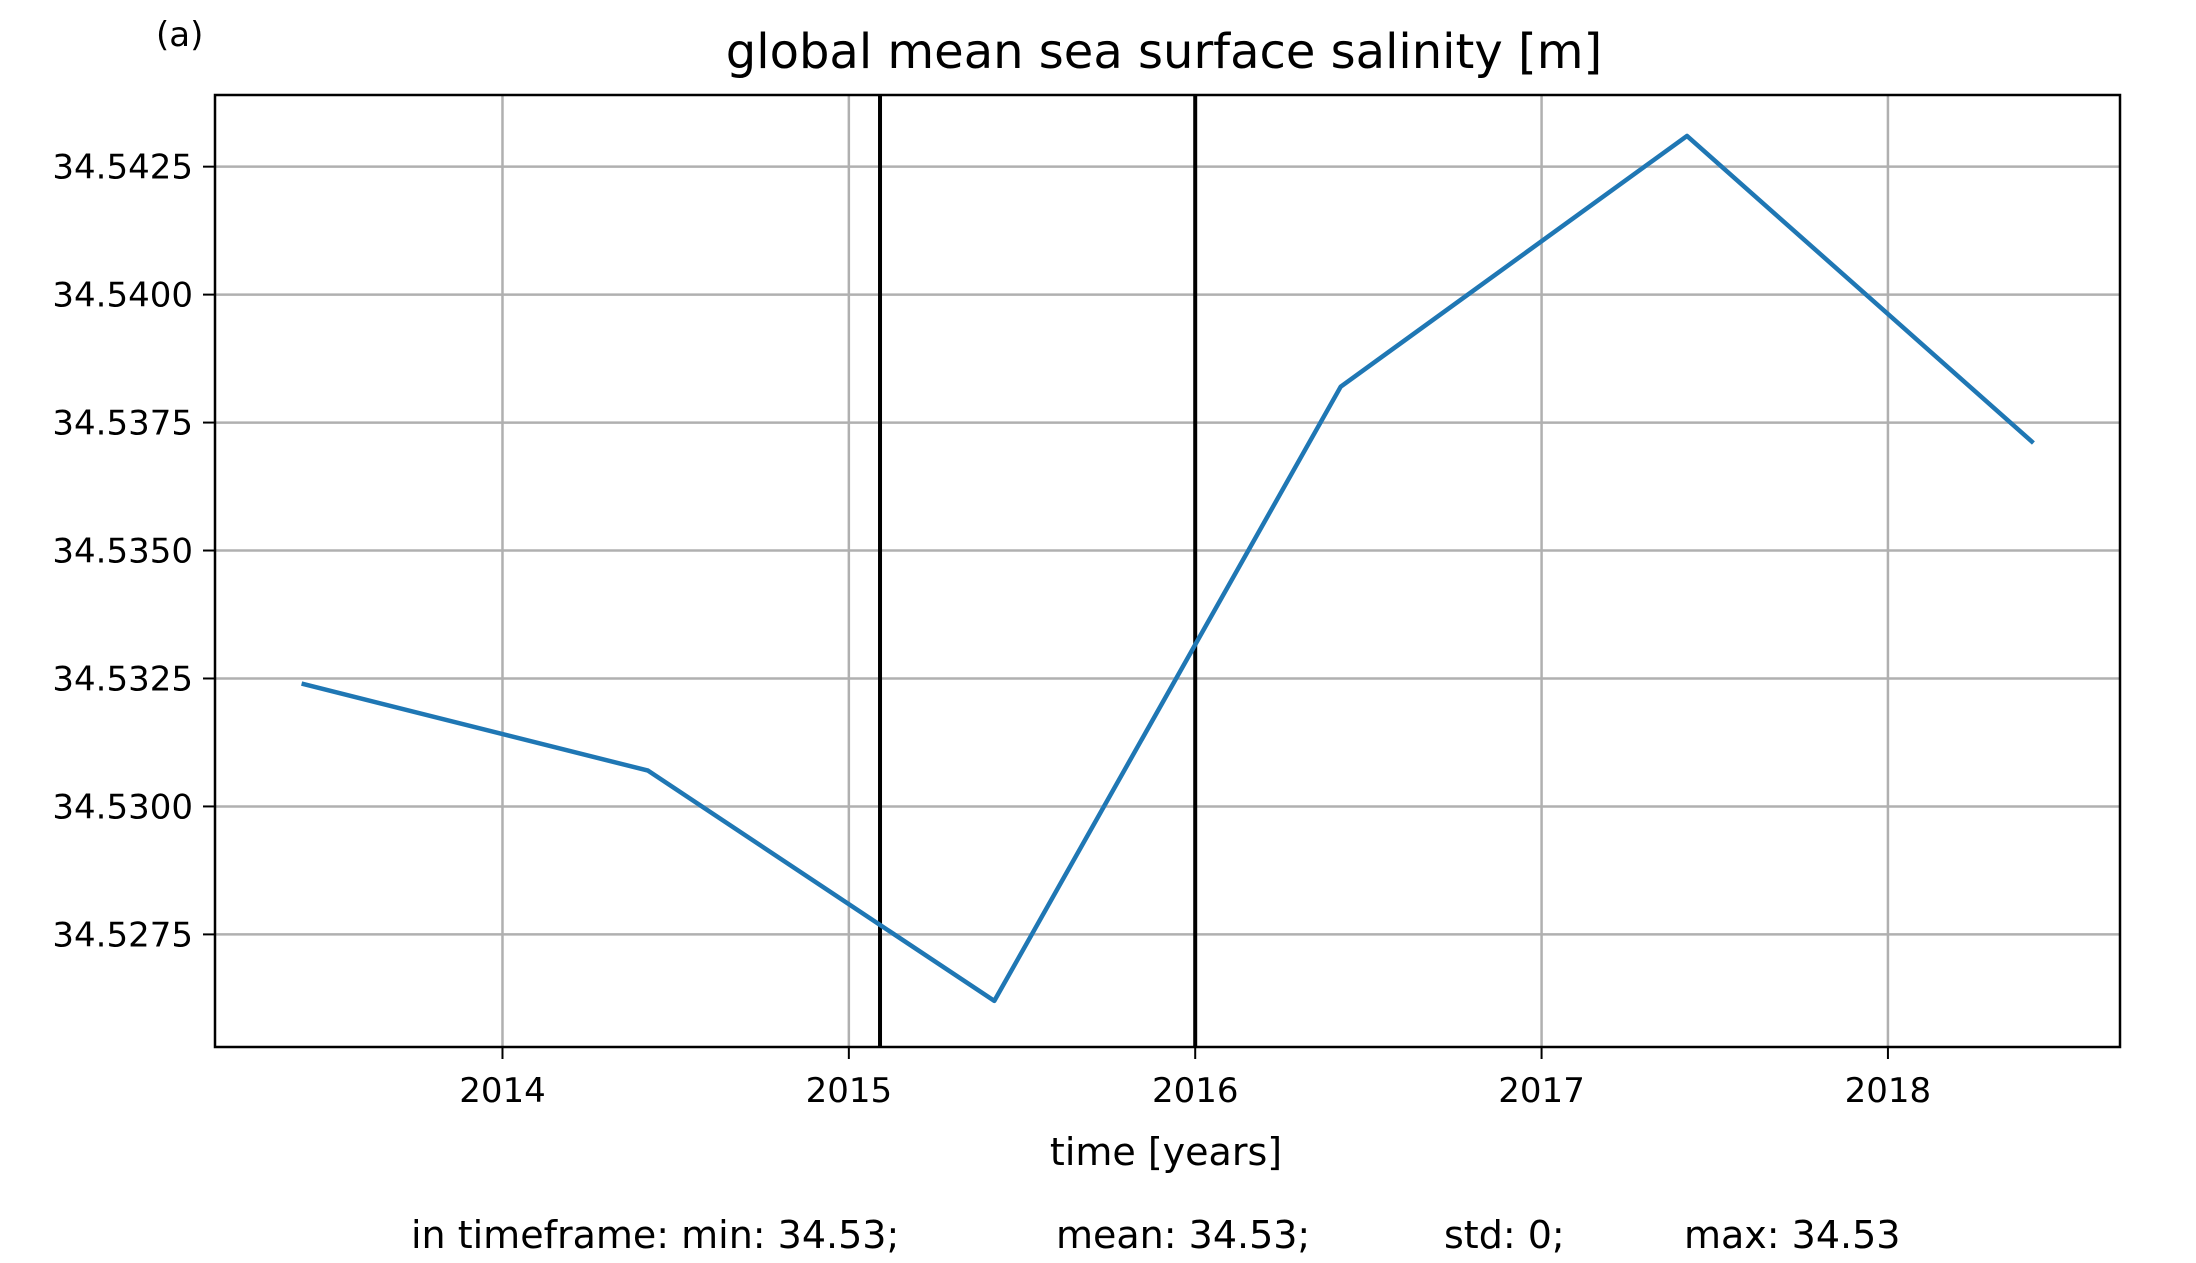 Image resolution: width=2196 pixels, height=1263 pixels. I want to click on y-tick-label: 34.5300, so click(122, 807).